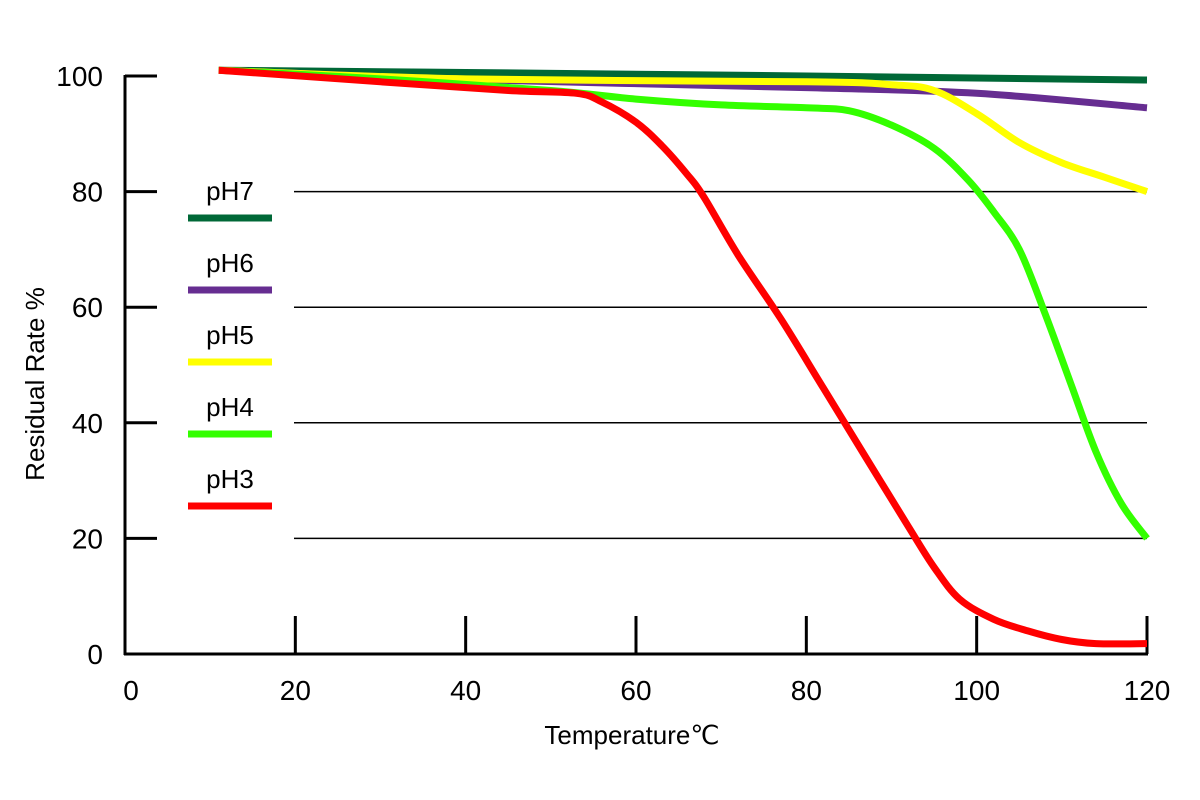  I want to click on x-axis-title: Temperature℃, so click(631, 735).